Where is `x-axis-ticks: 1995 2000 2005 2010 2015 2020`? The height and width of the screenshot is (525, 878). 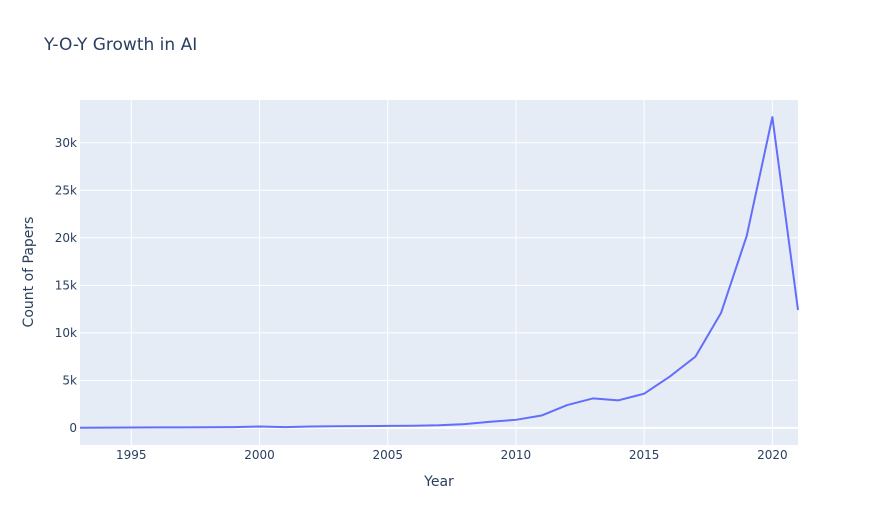 x-axis-ticks: 1995 2000 2005 2010 2015 2020 is located at coordinates (452, 455).